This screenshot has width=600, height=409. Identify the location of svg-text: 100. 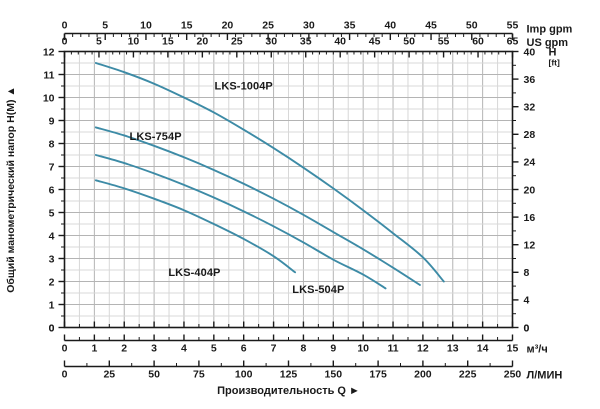
(244, 375).